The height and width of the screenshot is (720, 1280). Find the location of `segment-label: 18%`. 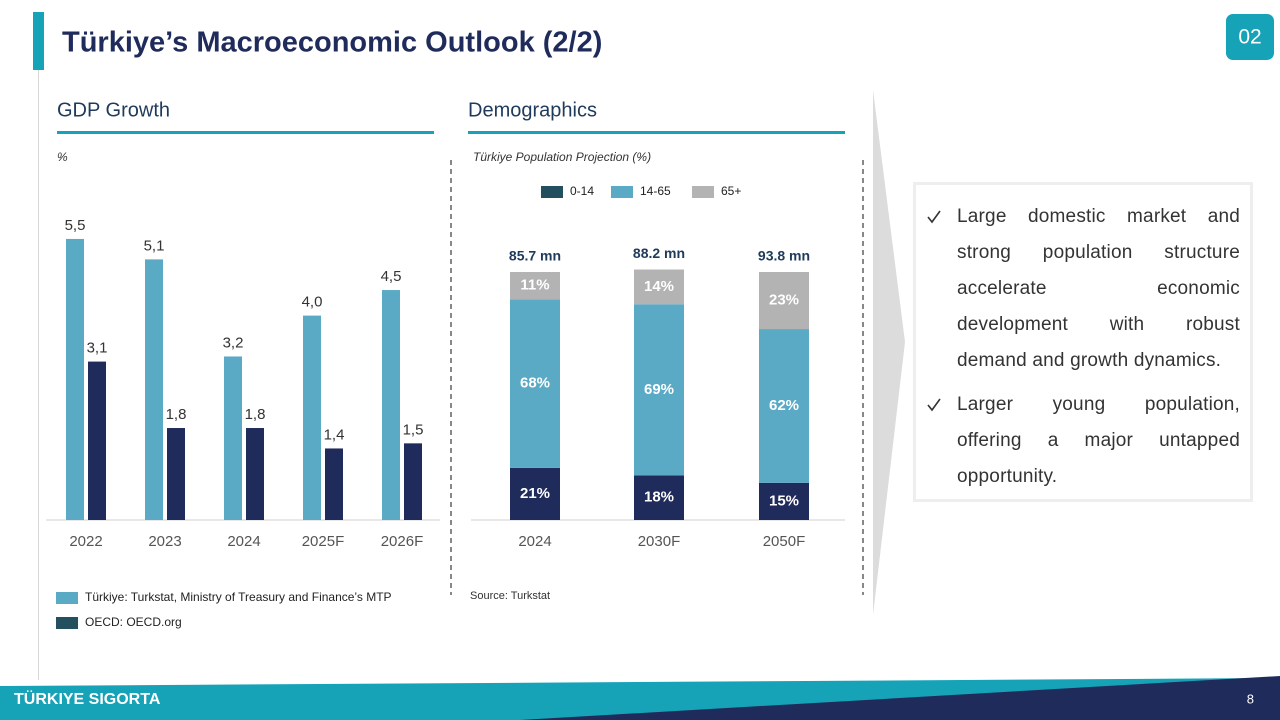

segment-label: 18% is located at coordinates (659, 497).